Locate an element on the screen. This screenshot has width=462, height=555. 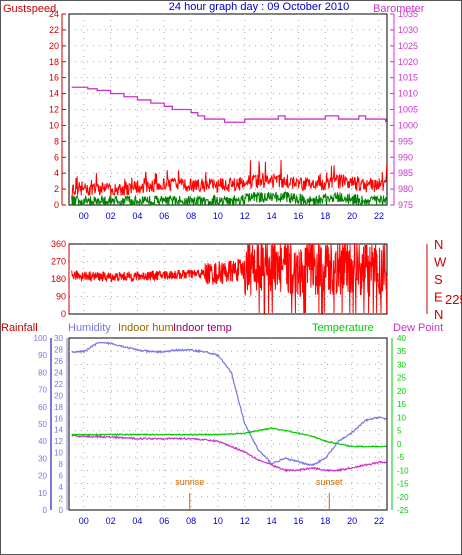
temperature-tick-label: -20 is located at coordinates (403, 497).